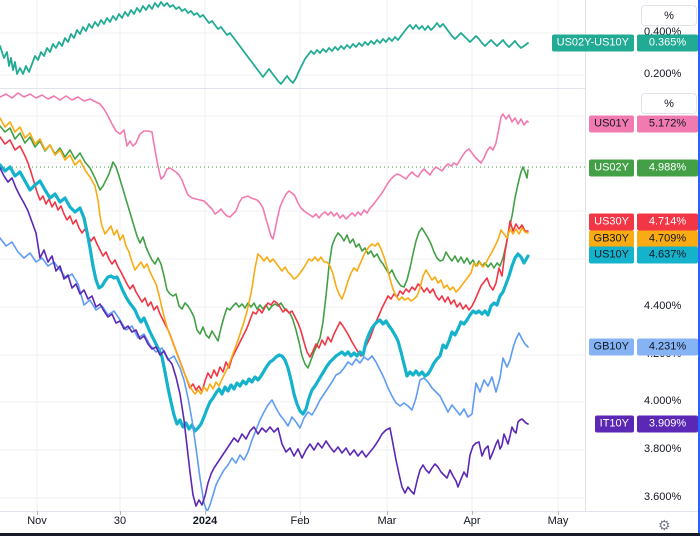  I want to click on price-label-name-US02Y-US10Y: US02Y-US10Y, so click(592, 43).